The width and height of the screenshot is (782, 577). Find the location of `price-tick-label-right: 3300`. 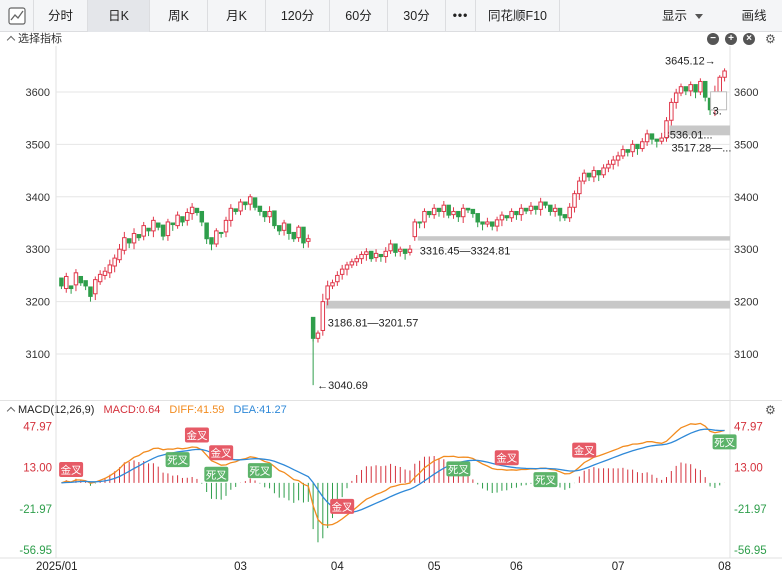

price-tick-label-right: 3300 is located at coordinates (746, 250).